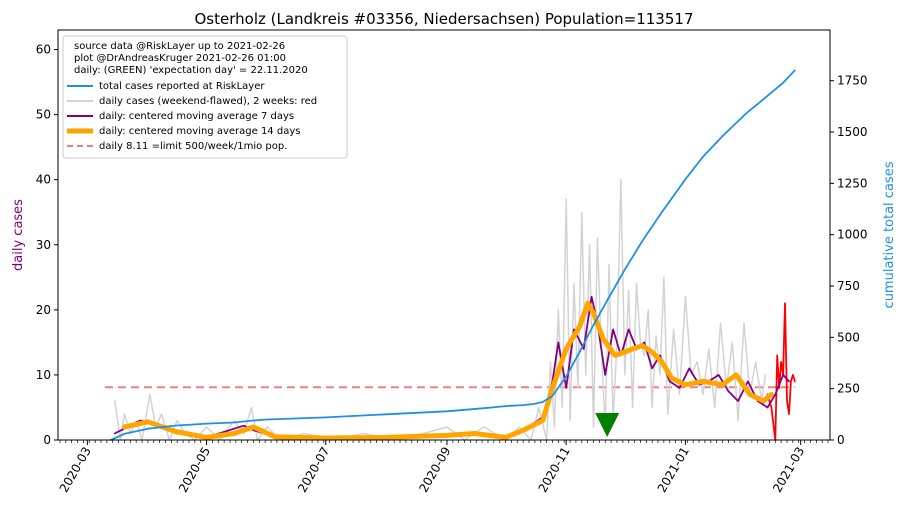 The image size is (906, 516). What do you see at coordinates (889, 234) in the screenshot?
I see `y-axis-right-label: cumulative total cases` at bounding box center [889, 234].